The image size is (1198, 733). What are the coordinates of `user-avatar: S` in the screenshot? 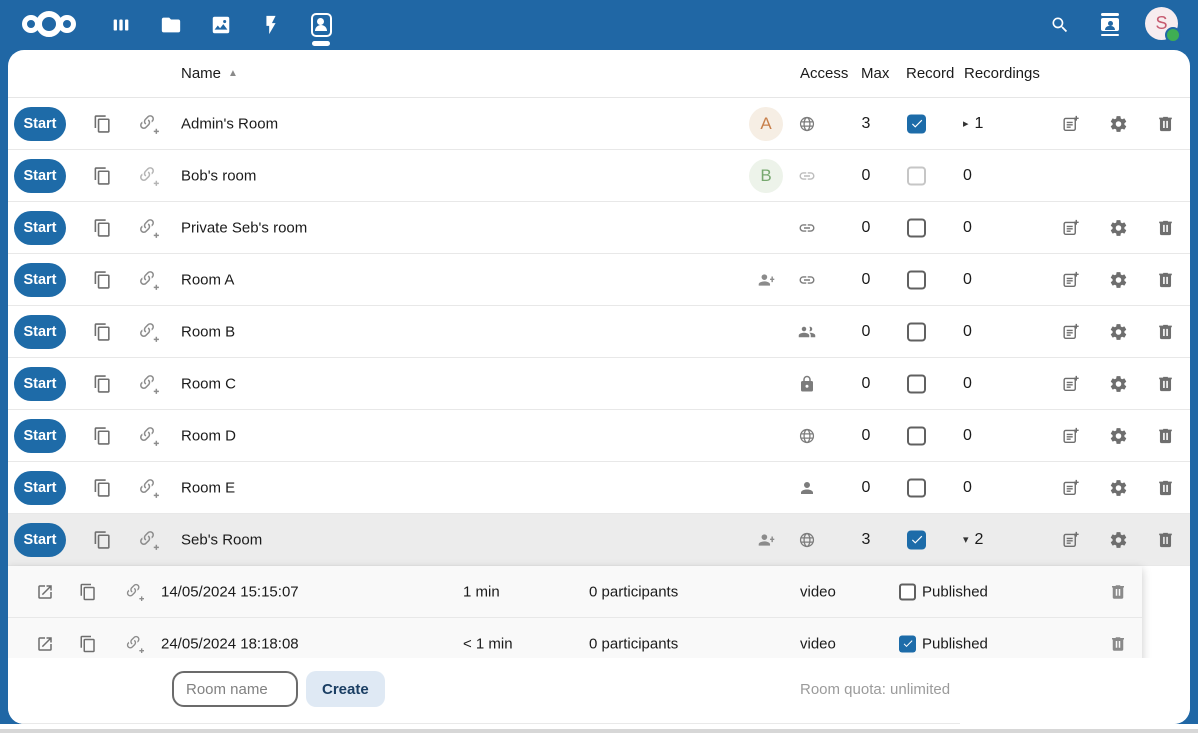 It's located at (1163, 25).